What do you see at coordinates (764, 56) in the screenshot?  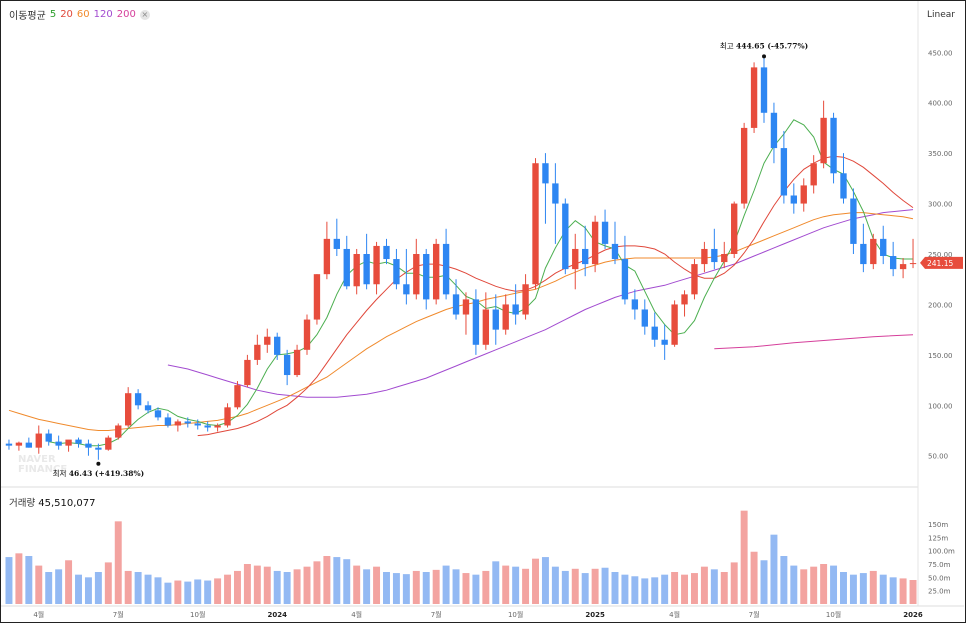 I see `high-marker` at bounding box center [764, 56].